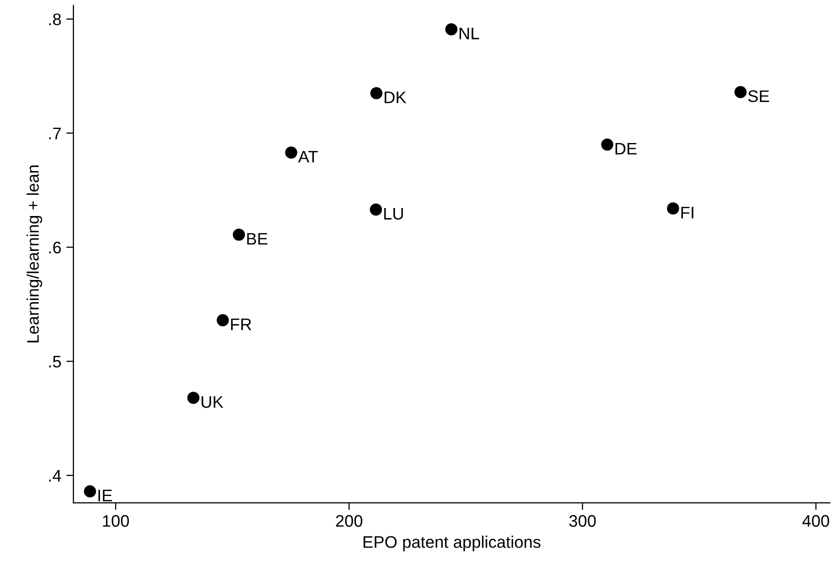  Describe the element at coordinates (349, 521) in the screenshot. I see `x-tick-label: 200` at that location.